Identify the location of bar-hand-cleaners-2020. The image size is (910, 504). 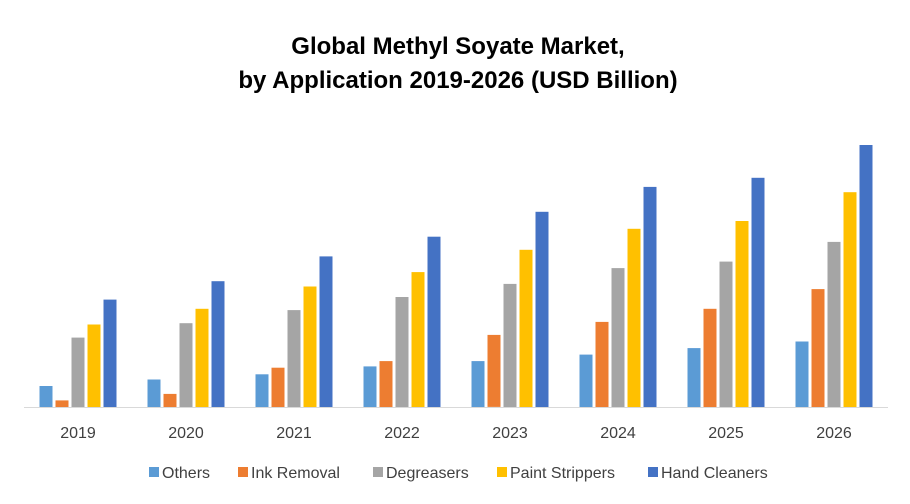
(218, 344).